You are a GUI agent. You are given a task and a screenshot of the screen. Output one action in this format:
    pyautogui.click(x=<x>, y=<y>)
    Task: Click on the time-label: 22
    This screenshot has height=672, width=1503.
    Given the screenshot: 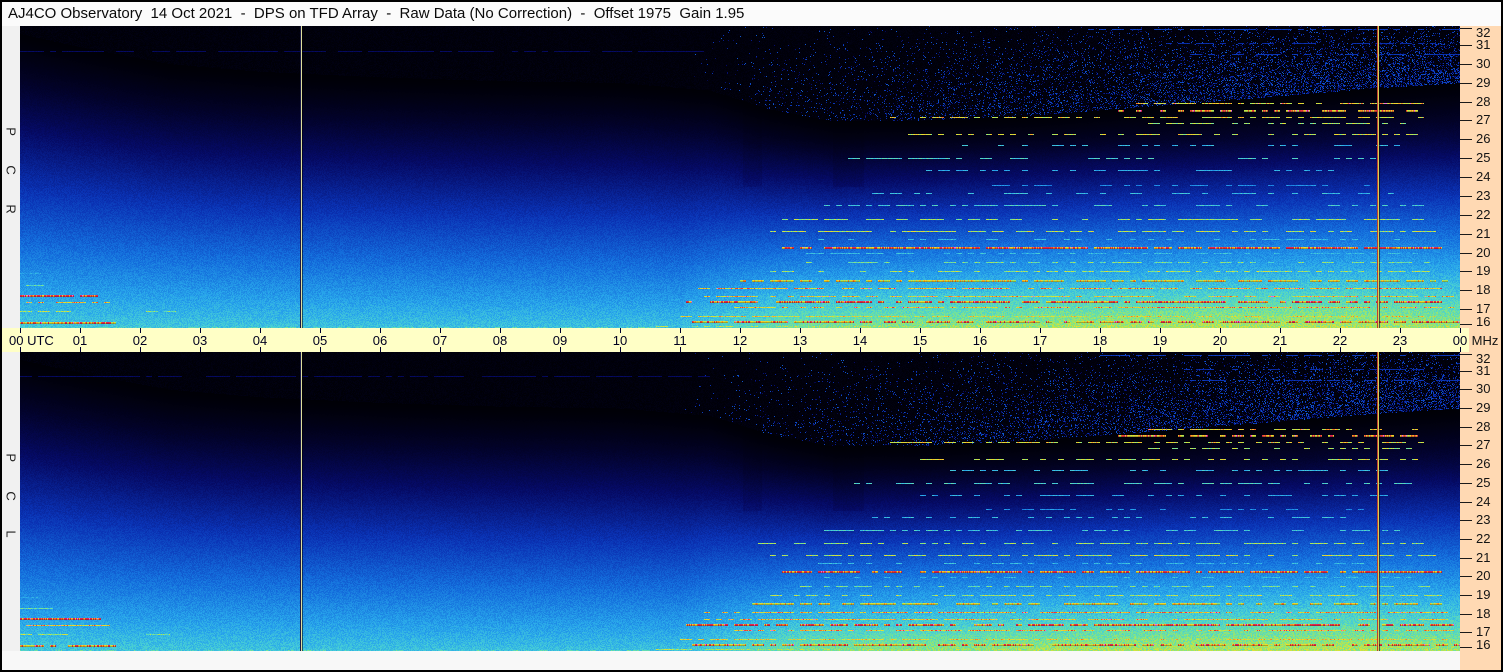 What is the action you would take?
    pyautogui.click(x=1340, y=340)
    